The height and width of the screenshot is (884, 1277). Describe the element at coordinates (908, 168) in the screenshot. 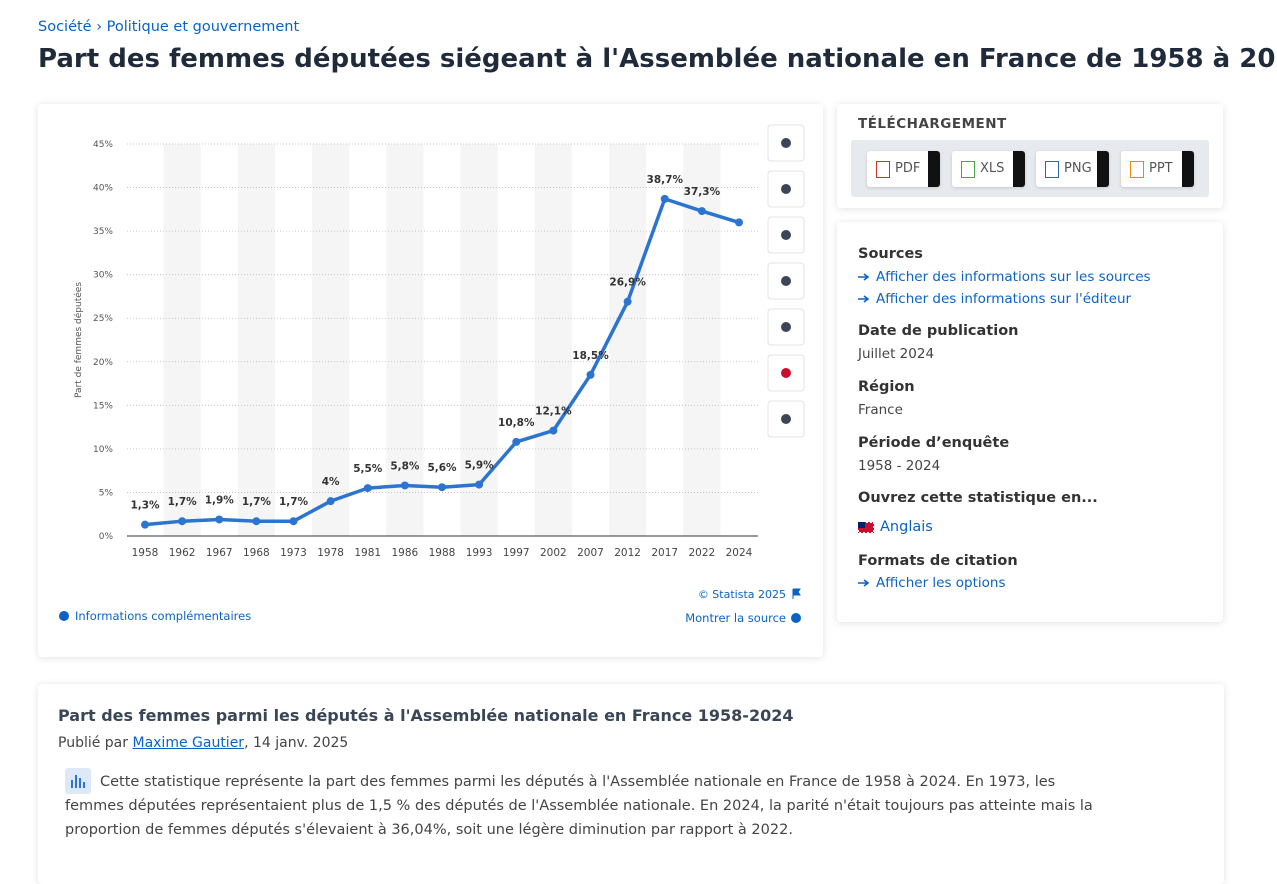

I see `format-label: PDF` at that location.